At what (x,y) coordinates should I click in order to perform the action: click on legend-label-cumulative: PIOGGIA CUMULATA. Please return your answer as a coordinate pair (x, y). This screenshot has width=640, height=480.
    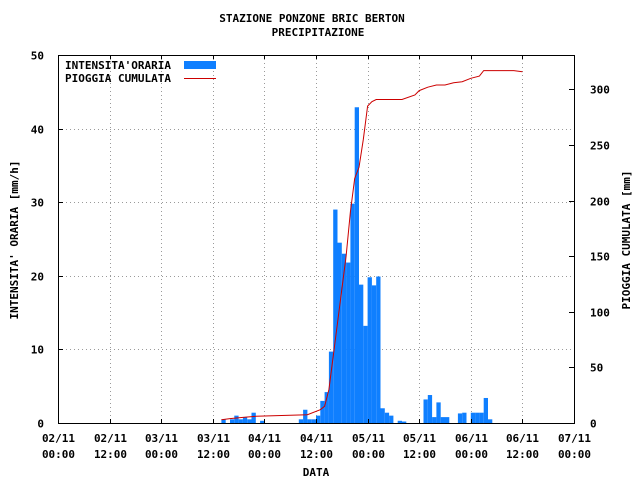
    Looking at the image, I should click on (118, 78).